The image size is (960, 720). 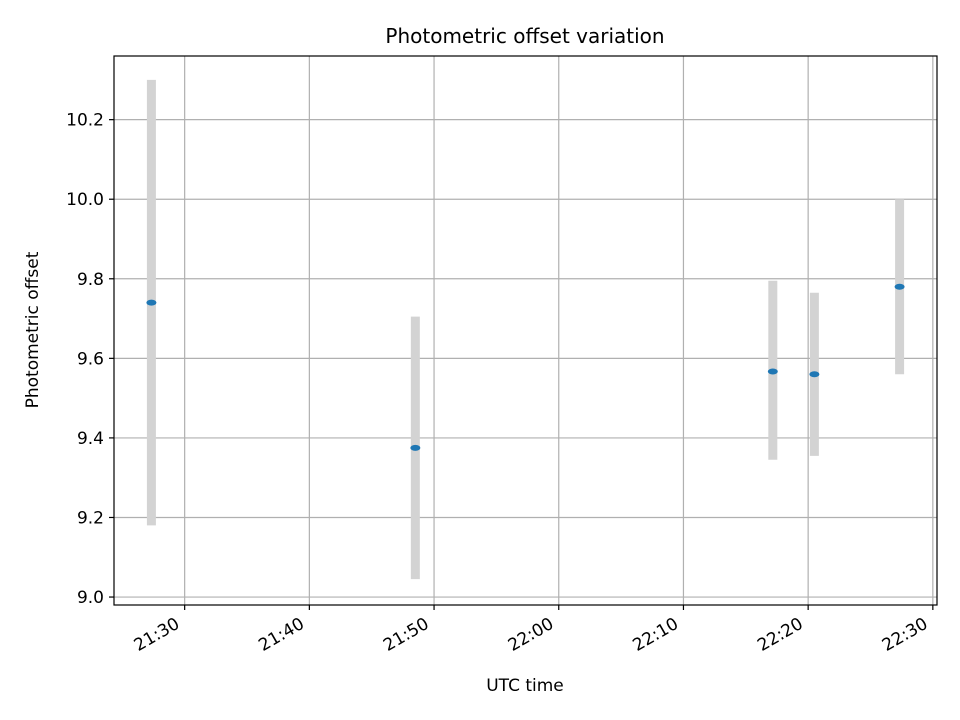 I want to click on y-tick-label: 10.0, so click(x=85, y=200).